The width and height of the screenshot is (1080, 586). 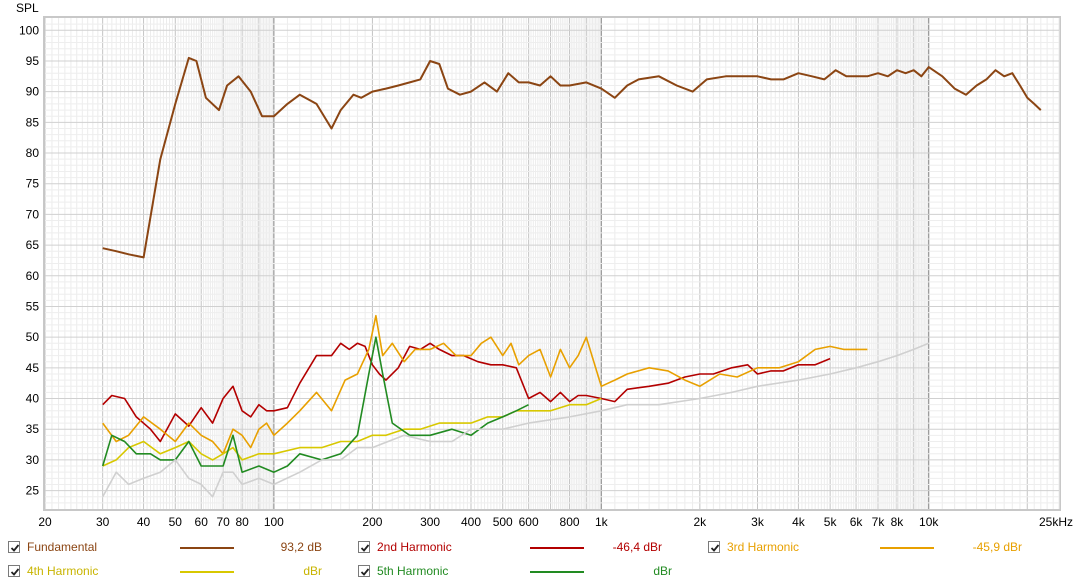 What do you see at coordinates (526, 548) in the screenshot?
I see `legend-item-2nd-harmonic: 2nd Harmonic -46,4 dBr` at bounding box center [526, 548].